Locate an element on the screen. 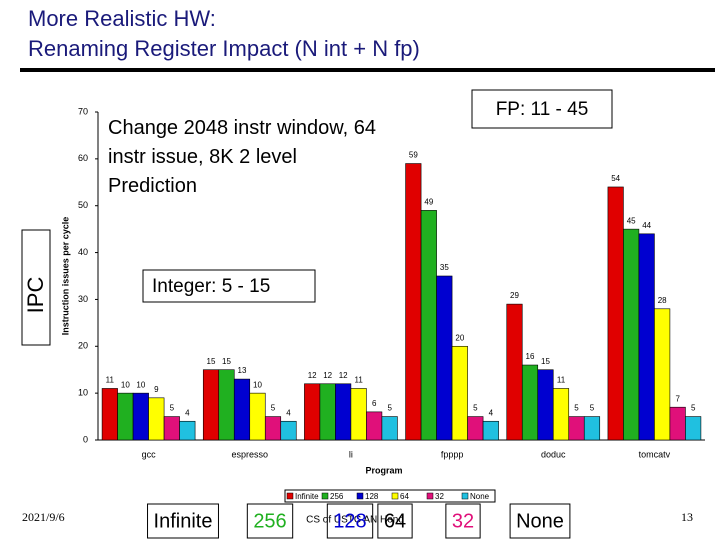 The width and height of the screenshot is (720, 540). y-tick-label: 30 is located at coordinates (83, 299).